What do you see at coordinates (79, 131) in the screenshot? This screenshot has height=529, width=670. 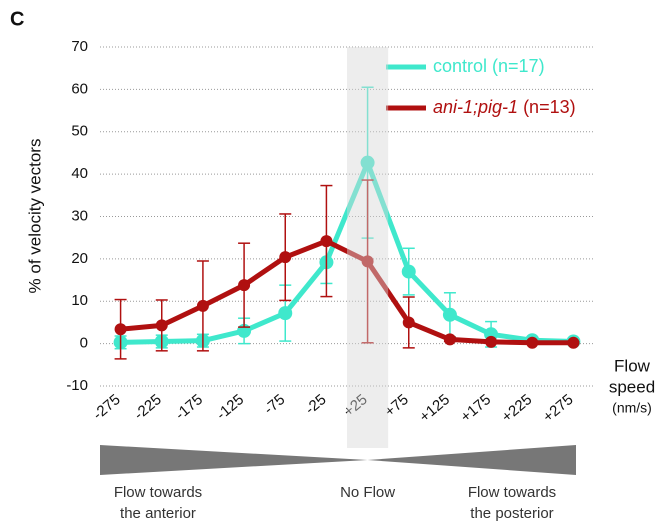 I see `y-tick-label: 50` at bounding box center [79, 131].